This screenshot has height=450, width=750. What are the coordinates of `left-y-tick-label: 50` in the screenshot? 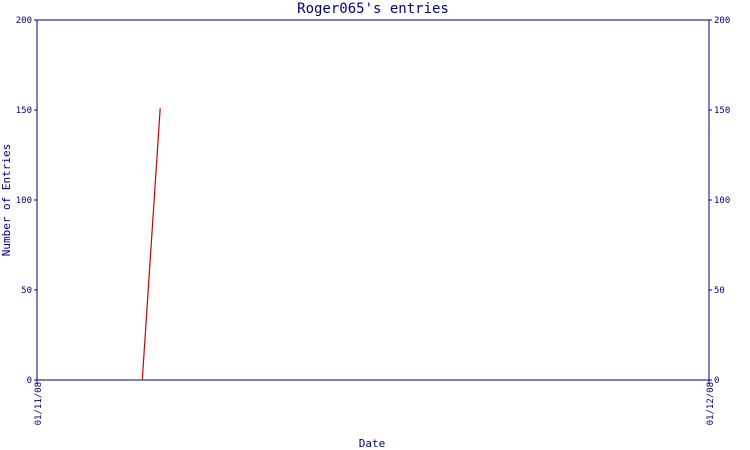 It's located at (26, 291).